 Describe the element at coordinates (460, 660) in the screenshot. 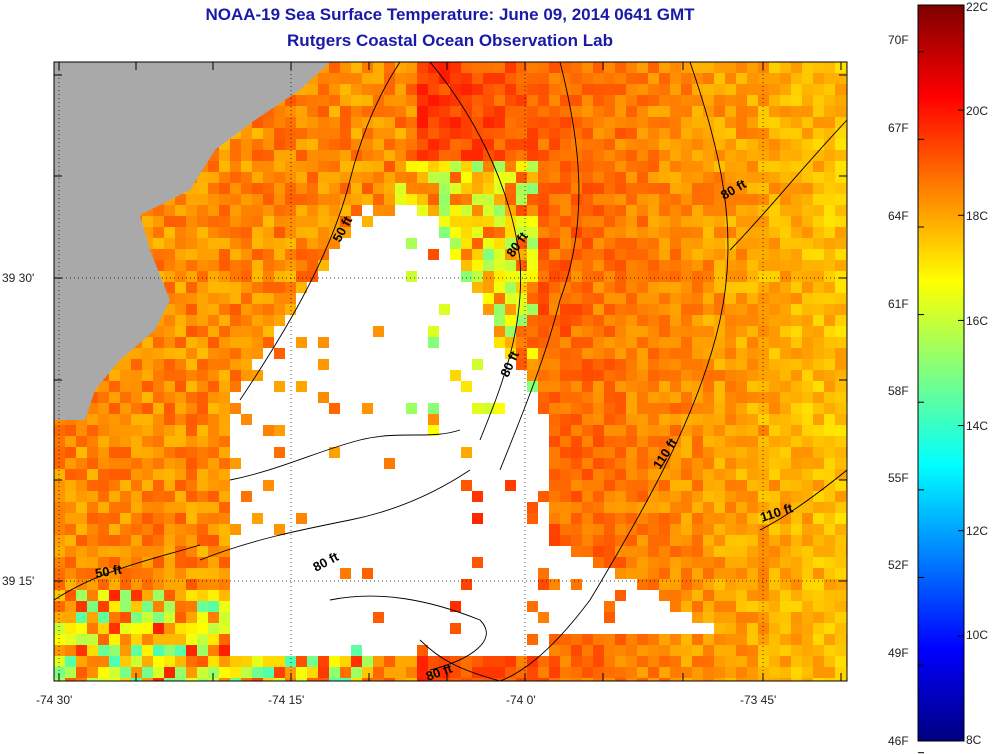

I see `contour-80ft-bottom` at that location.